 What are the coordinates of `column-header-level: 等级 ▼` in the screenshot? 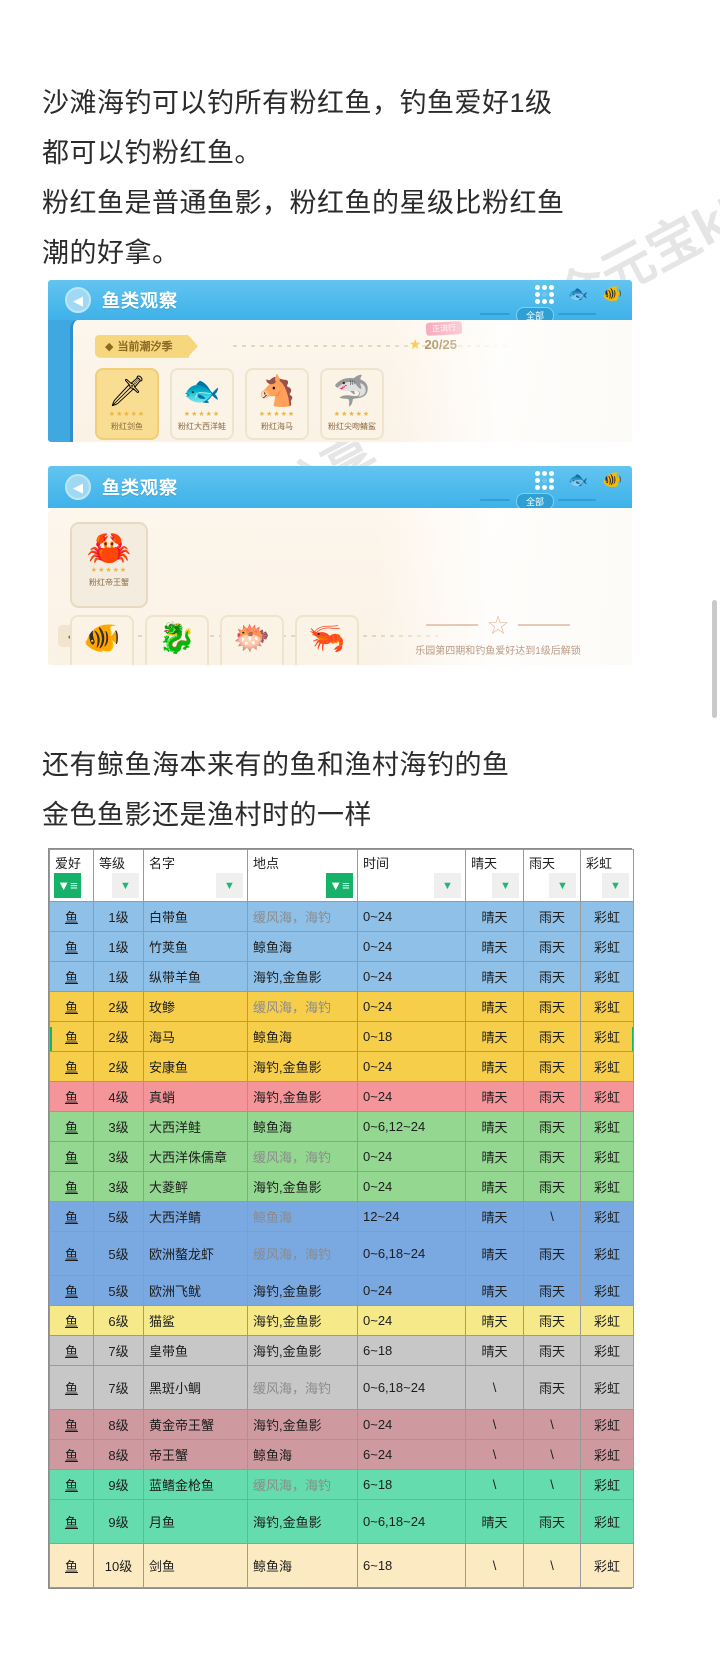 It's located at (118, 875).